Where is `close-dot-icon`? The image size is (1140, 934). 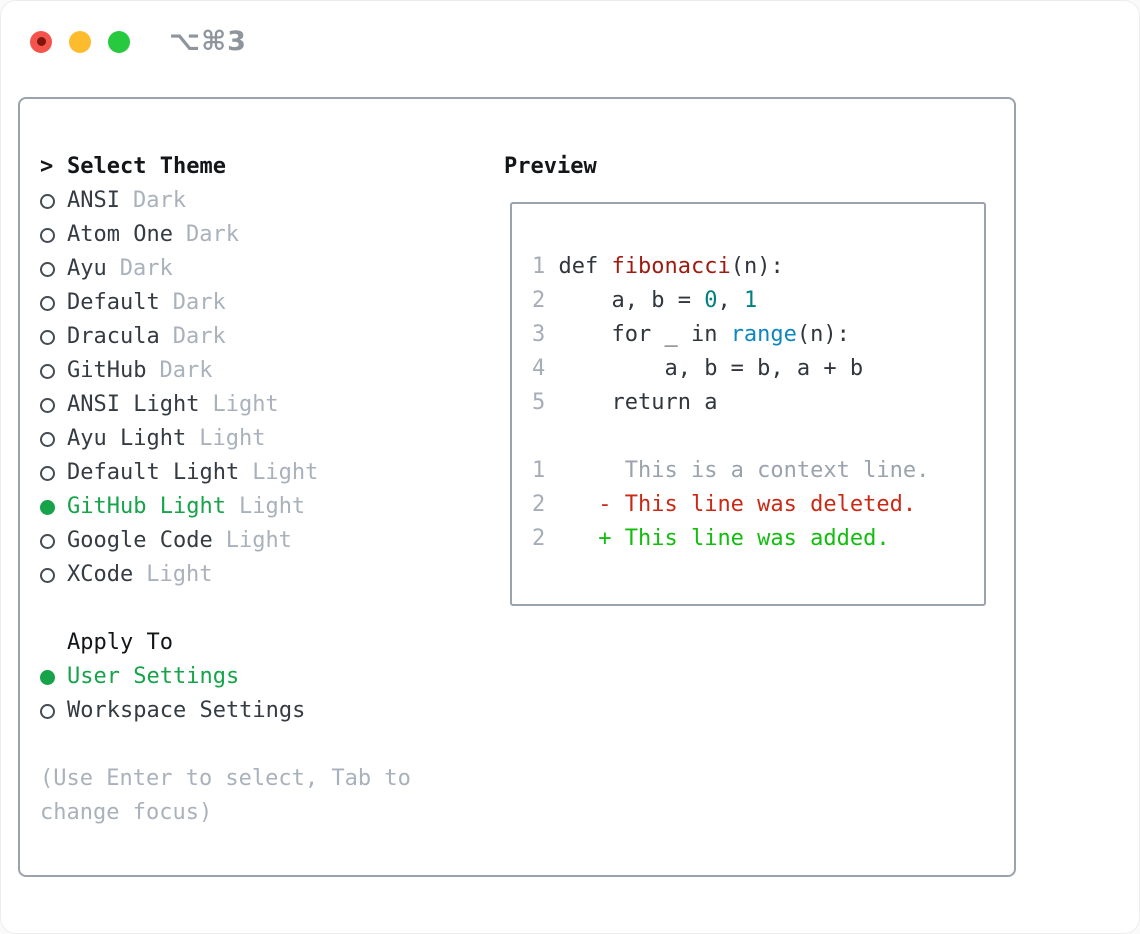 close-dot-icon is located at coordinates (41, 41).